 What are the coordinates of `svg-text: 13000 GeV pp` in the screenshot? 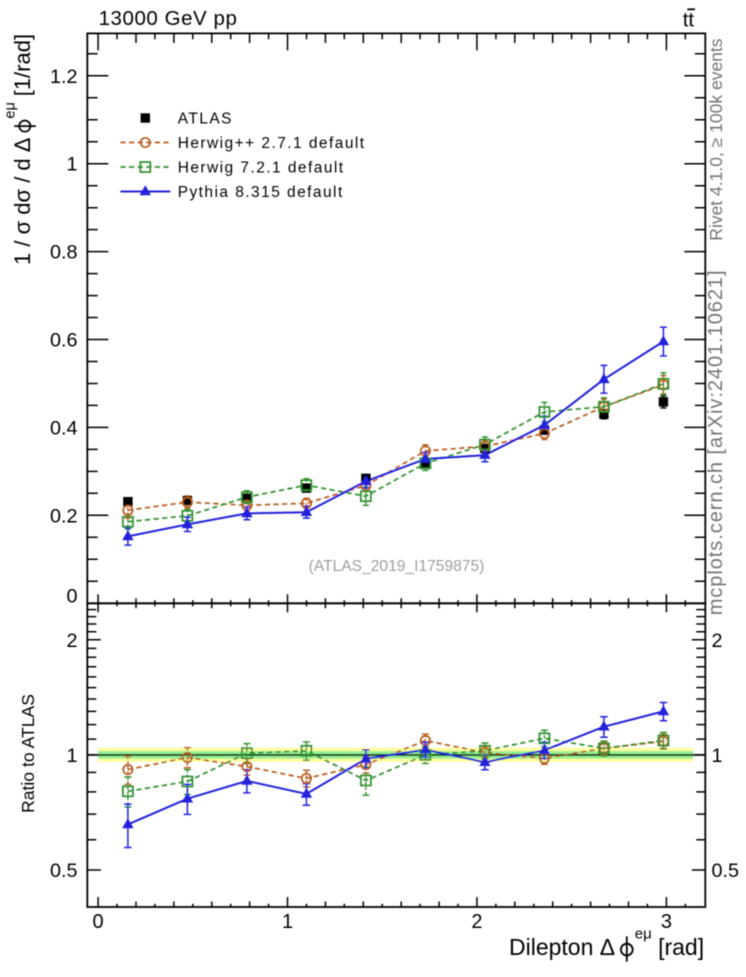 It's located at (168, 18).